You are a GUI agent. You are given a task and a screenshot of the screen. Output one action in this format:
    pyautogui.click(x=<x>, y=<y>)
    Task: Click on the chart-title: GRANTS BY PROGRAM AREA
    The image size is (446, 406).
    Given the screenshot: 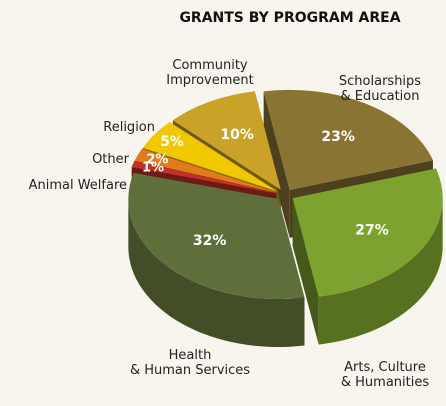 What is the action you would take?
    pyautogui.click(x=290, y=18)
    